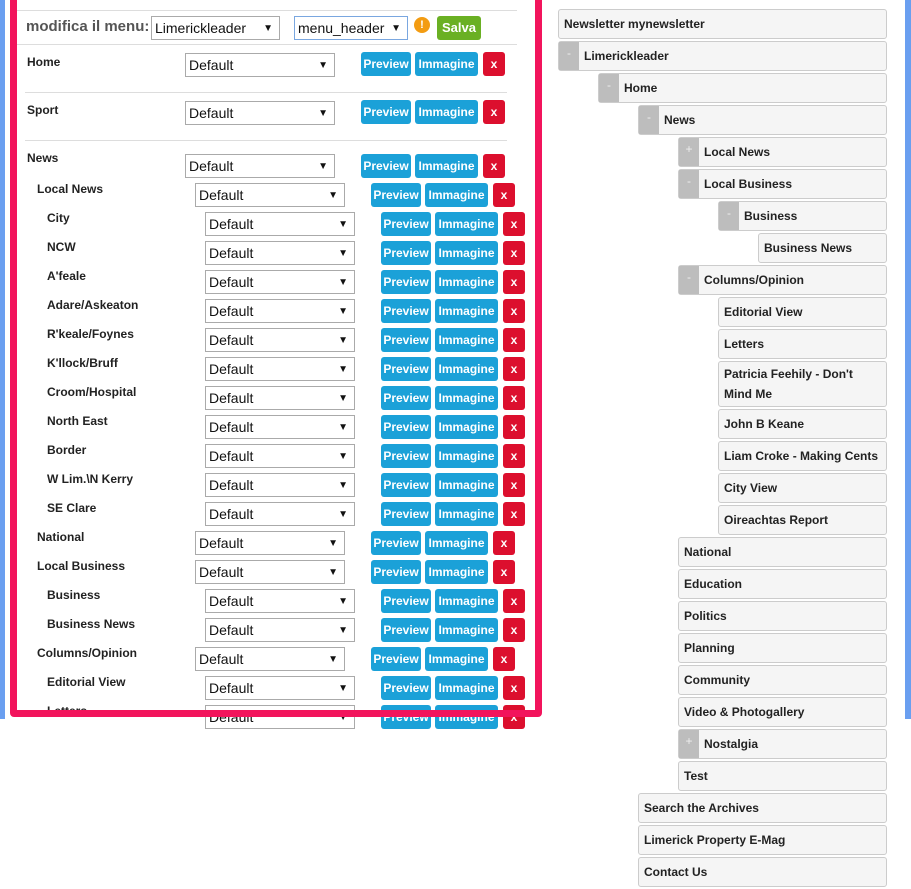  I want to click on tree-item: Contact Us, so click(762, 872).